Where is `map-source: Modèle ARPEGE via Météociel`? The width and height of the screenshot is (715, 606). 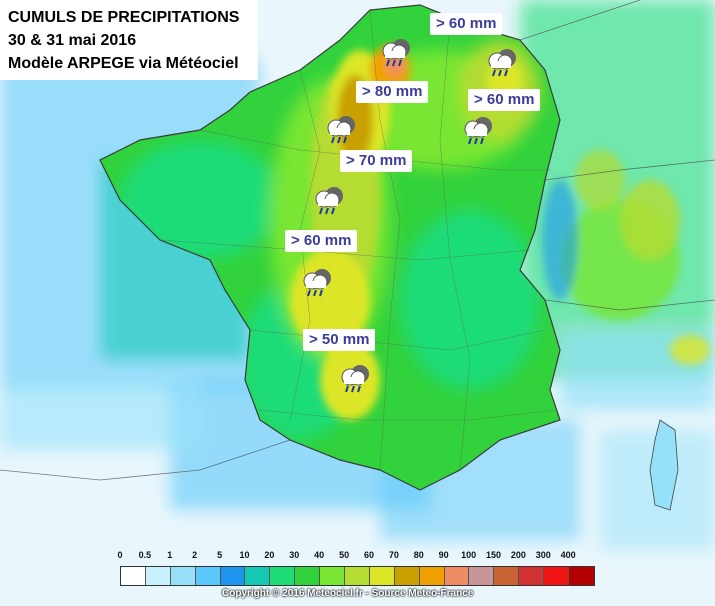 map-source: Modèle ARPEGE via Météociel is located at coordinates (123, 63).